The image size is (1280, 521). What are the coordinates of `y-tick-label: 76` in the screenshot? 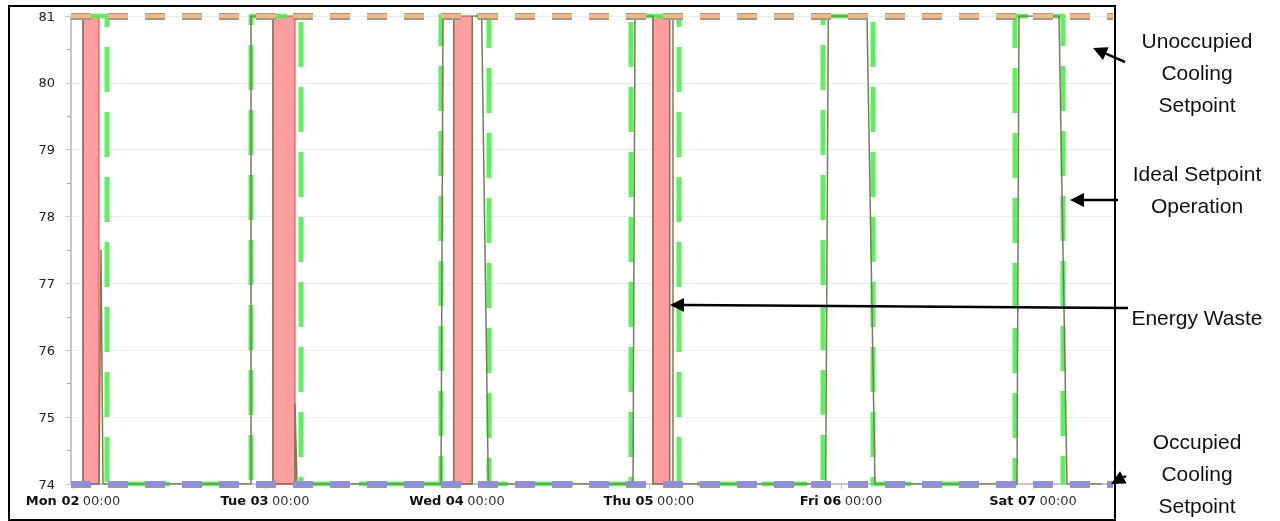 It's located at (46, 350).